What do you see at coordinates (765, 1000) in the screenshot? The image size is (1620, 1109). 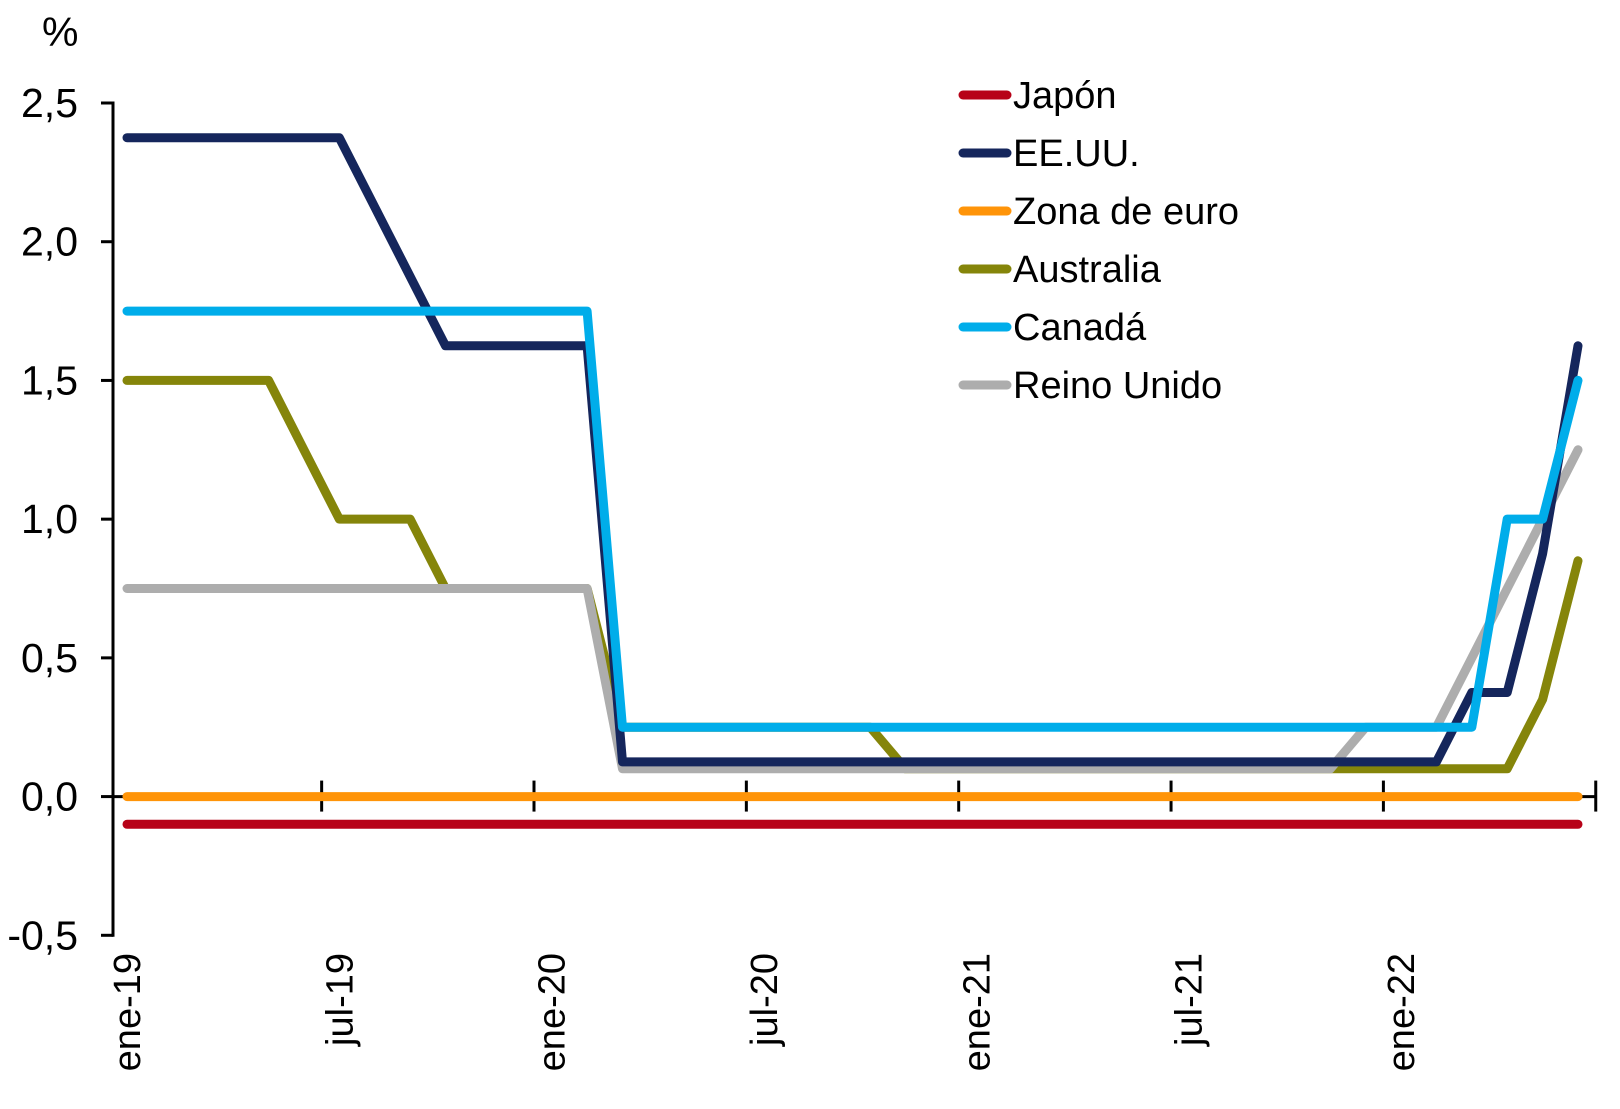 I see `x-tick-label: jul-20` at bounding box center [765, 1000].